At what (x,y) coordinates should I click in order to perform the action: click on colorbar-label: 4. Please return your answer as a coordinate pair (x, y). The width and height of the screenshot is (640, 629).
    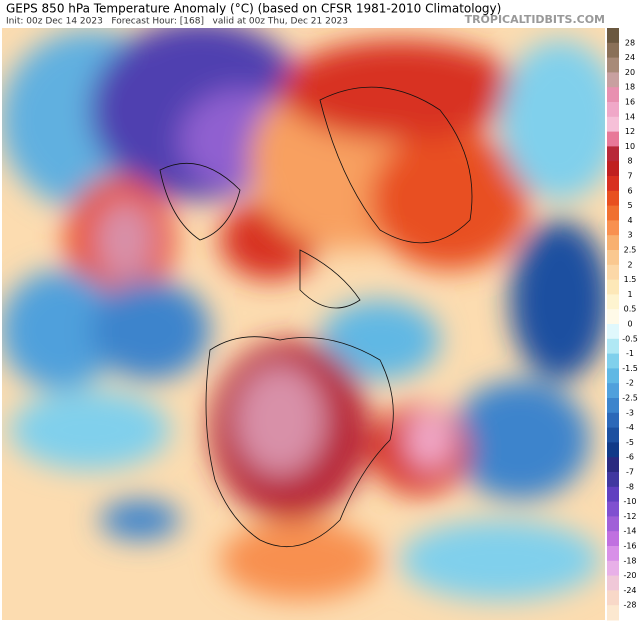
    Looking at the image, I should click on (629, 220).